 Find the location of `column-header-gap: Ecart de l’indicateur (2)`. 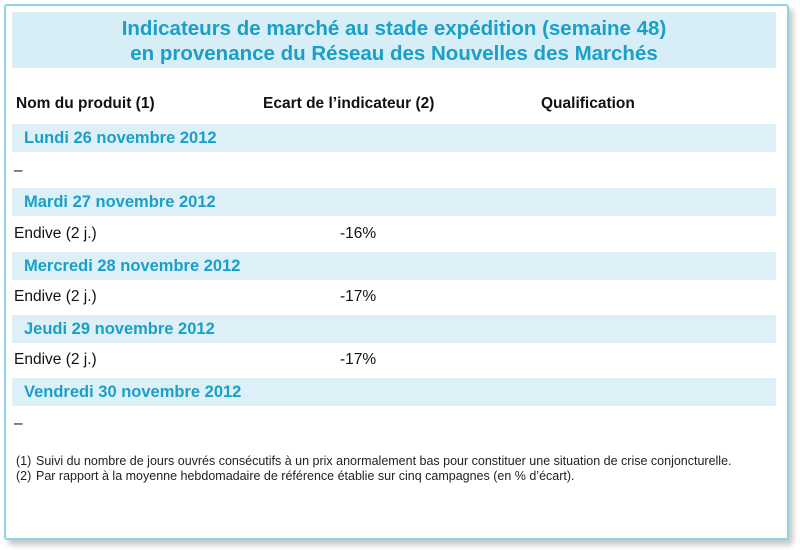

column-header-gap: Ecart de l’indicateur (2) is located at coordinates (349, 103).